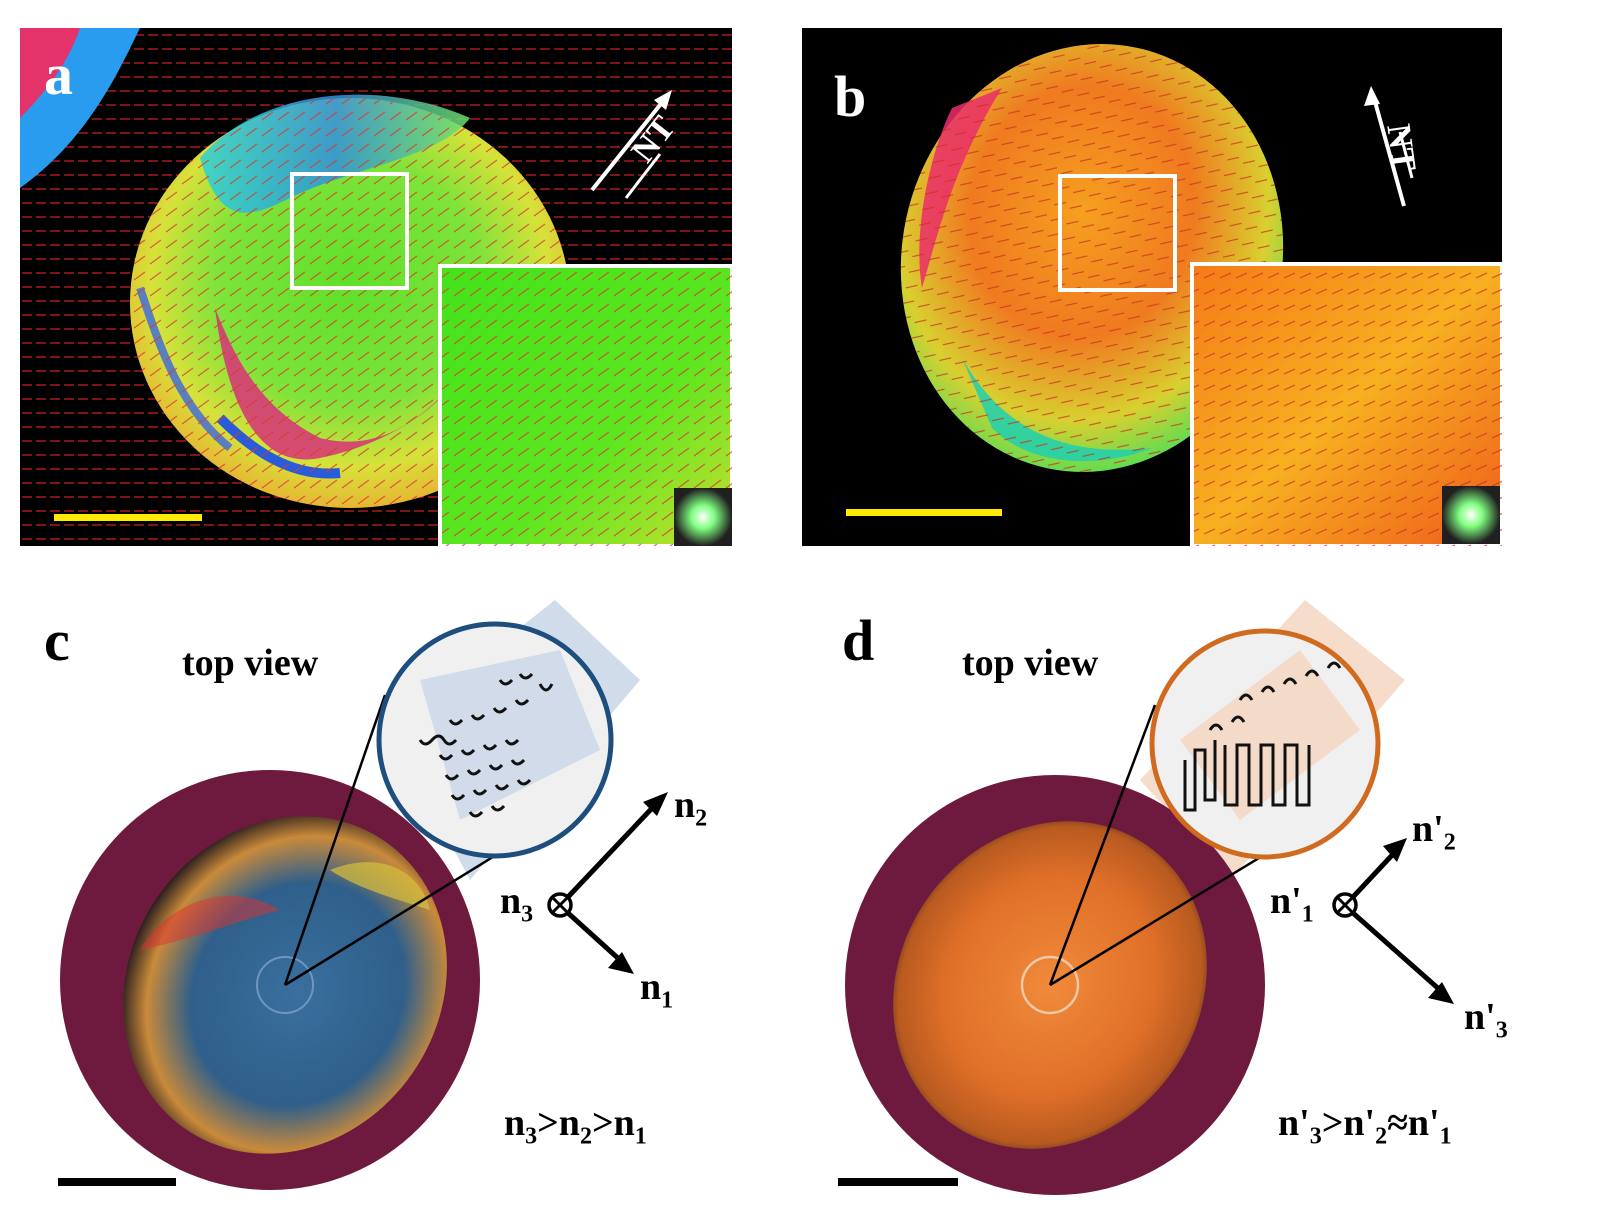 The width and height of the screenshot is (1614, 1226). What do you see at coordinates (517, 904) in the screenshot?
I see `axis-n3: n3` at bounding box center [517, 904].